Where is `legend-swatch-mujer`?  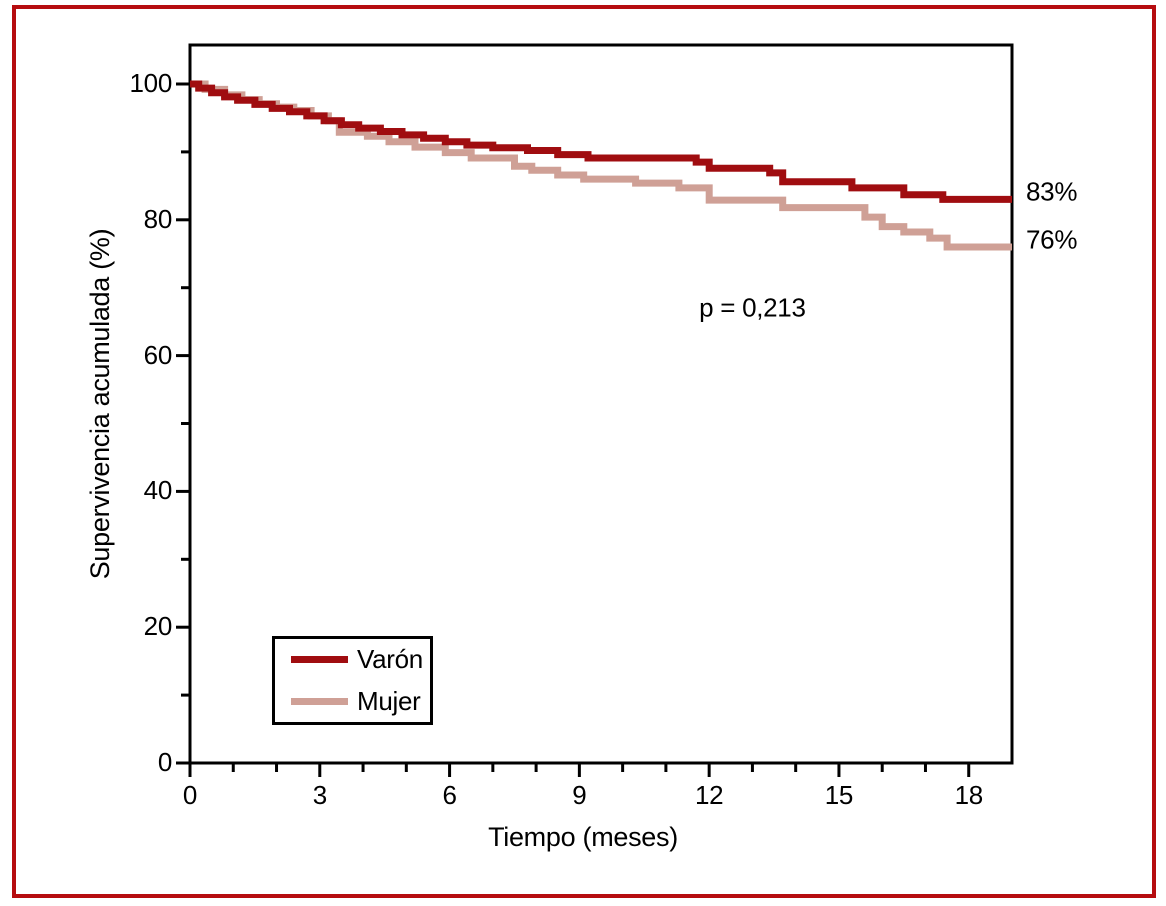
legend-swatch-mujer is located at coordinates (319, 701).